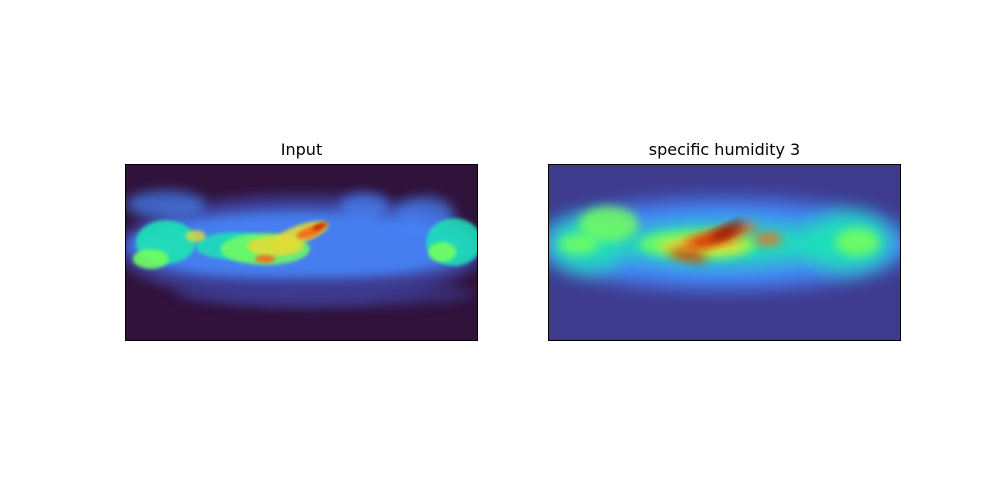  I want to click on input-panel-title: Input, so click(301, 149).